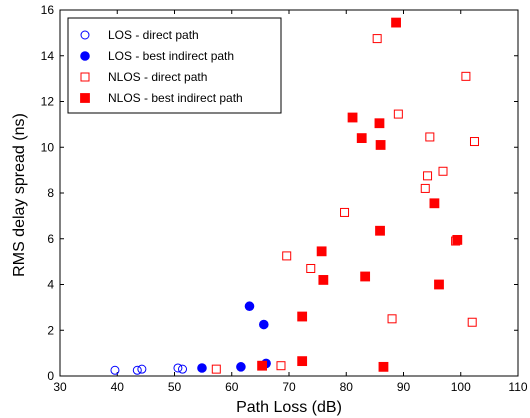  I want to click on y-tick-label: 6, so click(50, 239).